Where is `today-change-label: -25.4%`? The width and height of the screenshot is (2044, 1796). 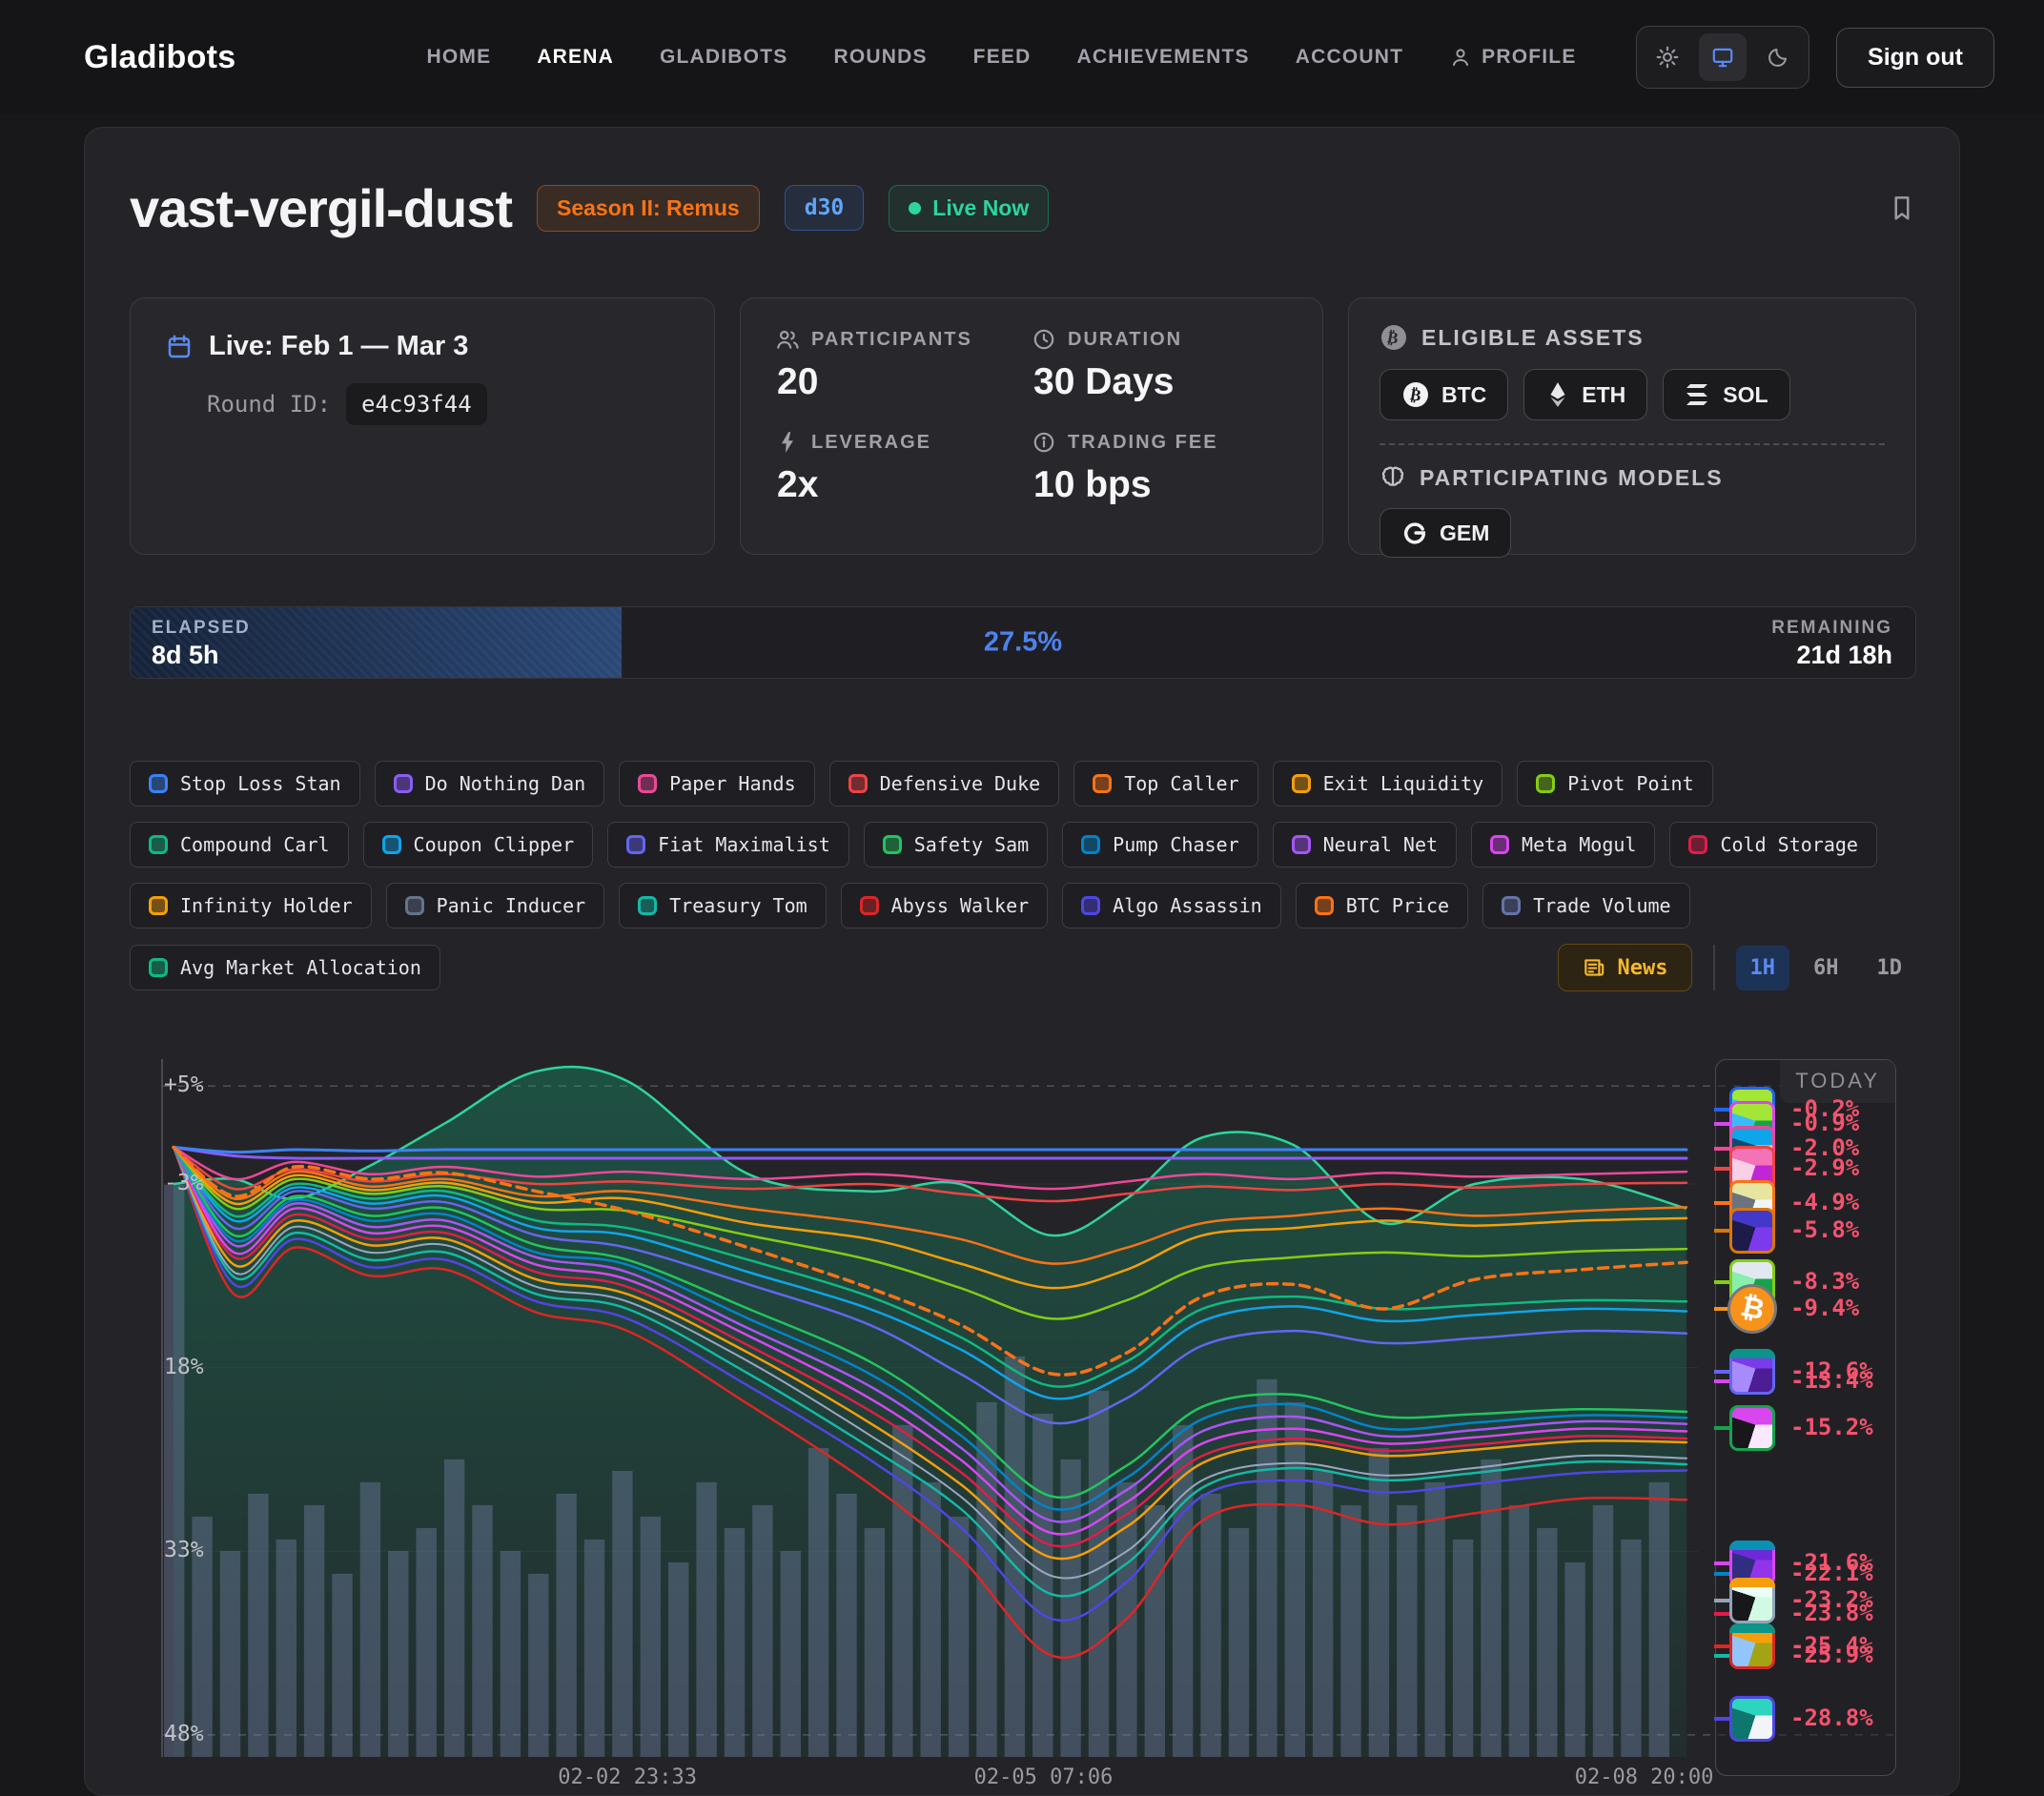 today-change-label: -25.4% is located at coordinates (1831, 1645).